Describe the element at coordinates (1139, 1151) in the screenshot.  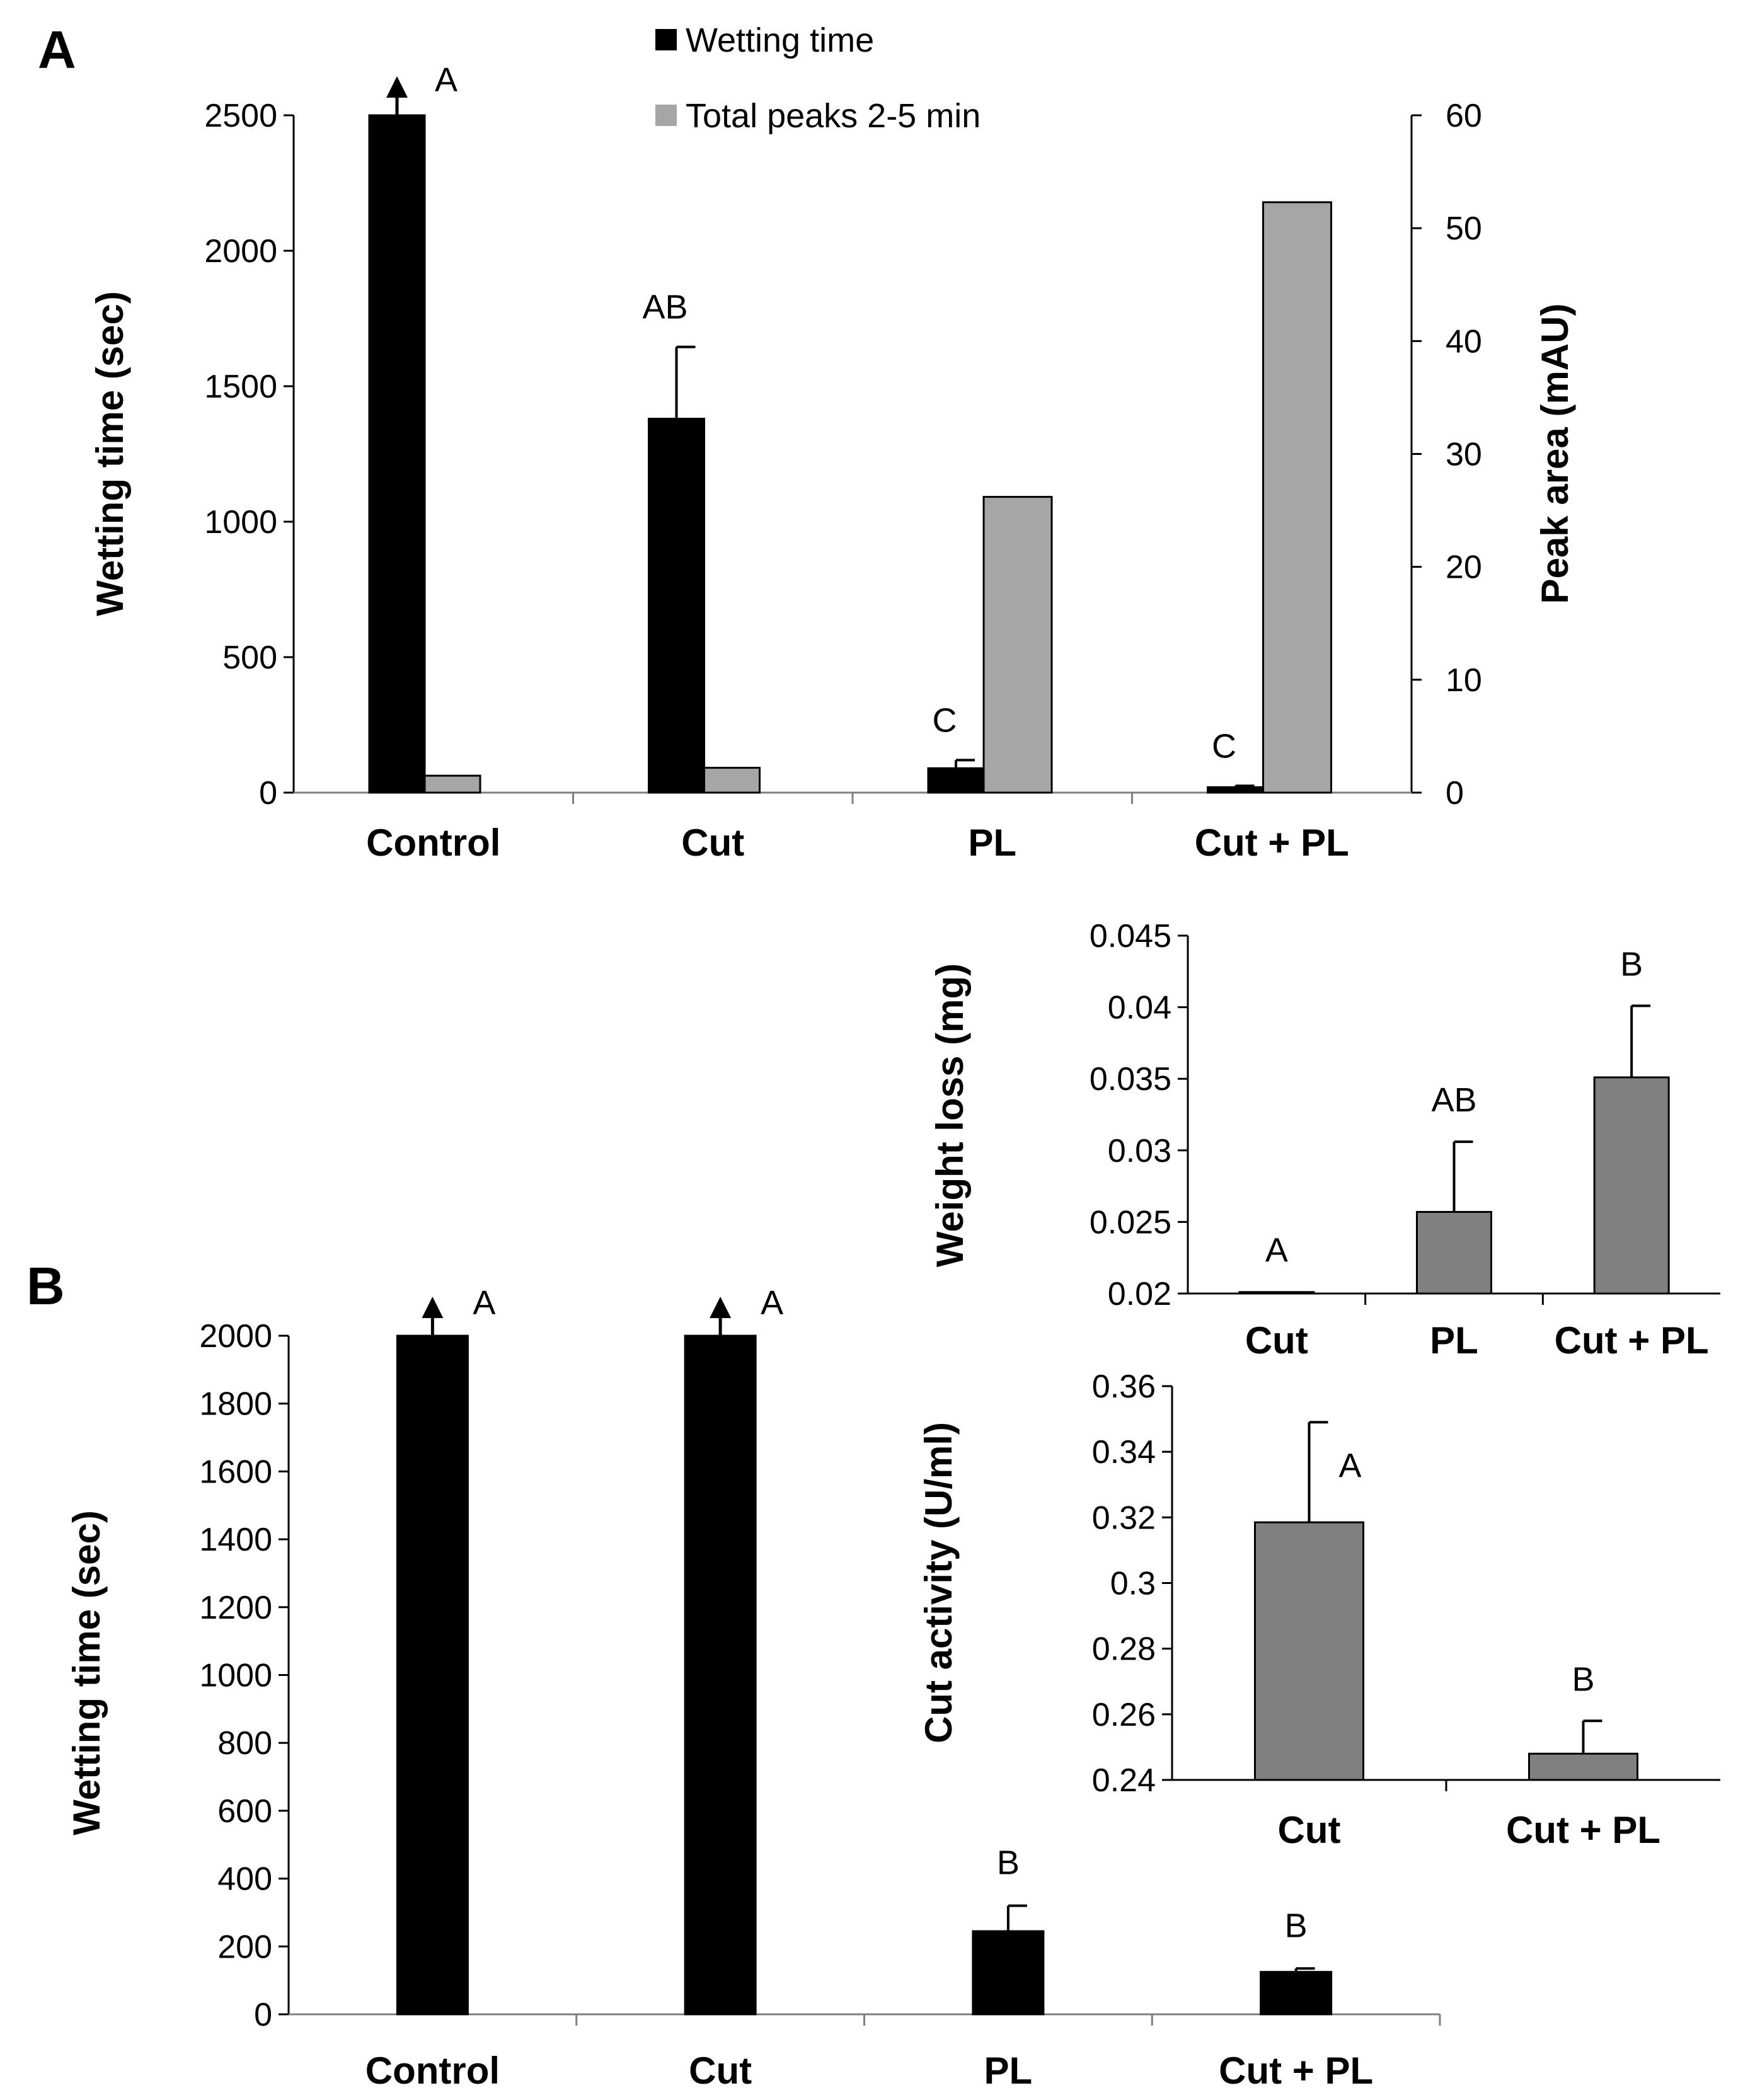
I see `inset-a-ytick-label: 0.03` at that location.